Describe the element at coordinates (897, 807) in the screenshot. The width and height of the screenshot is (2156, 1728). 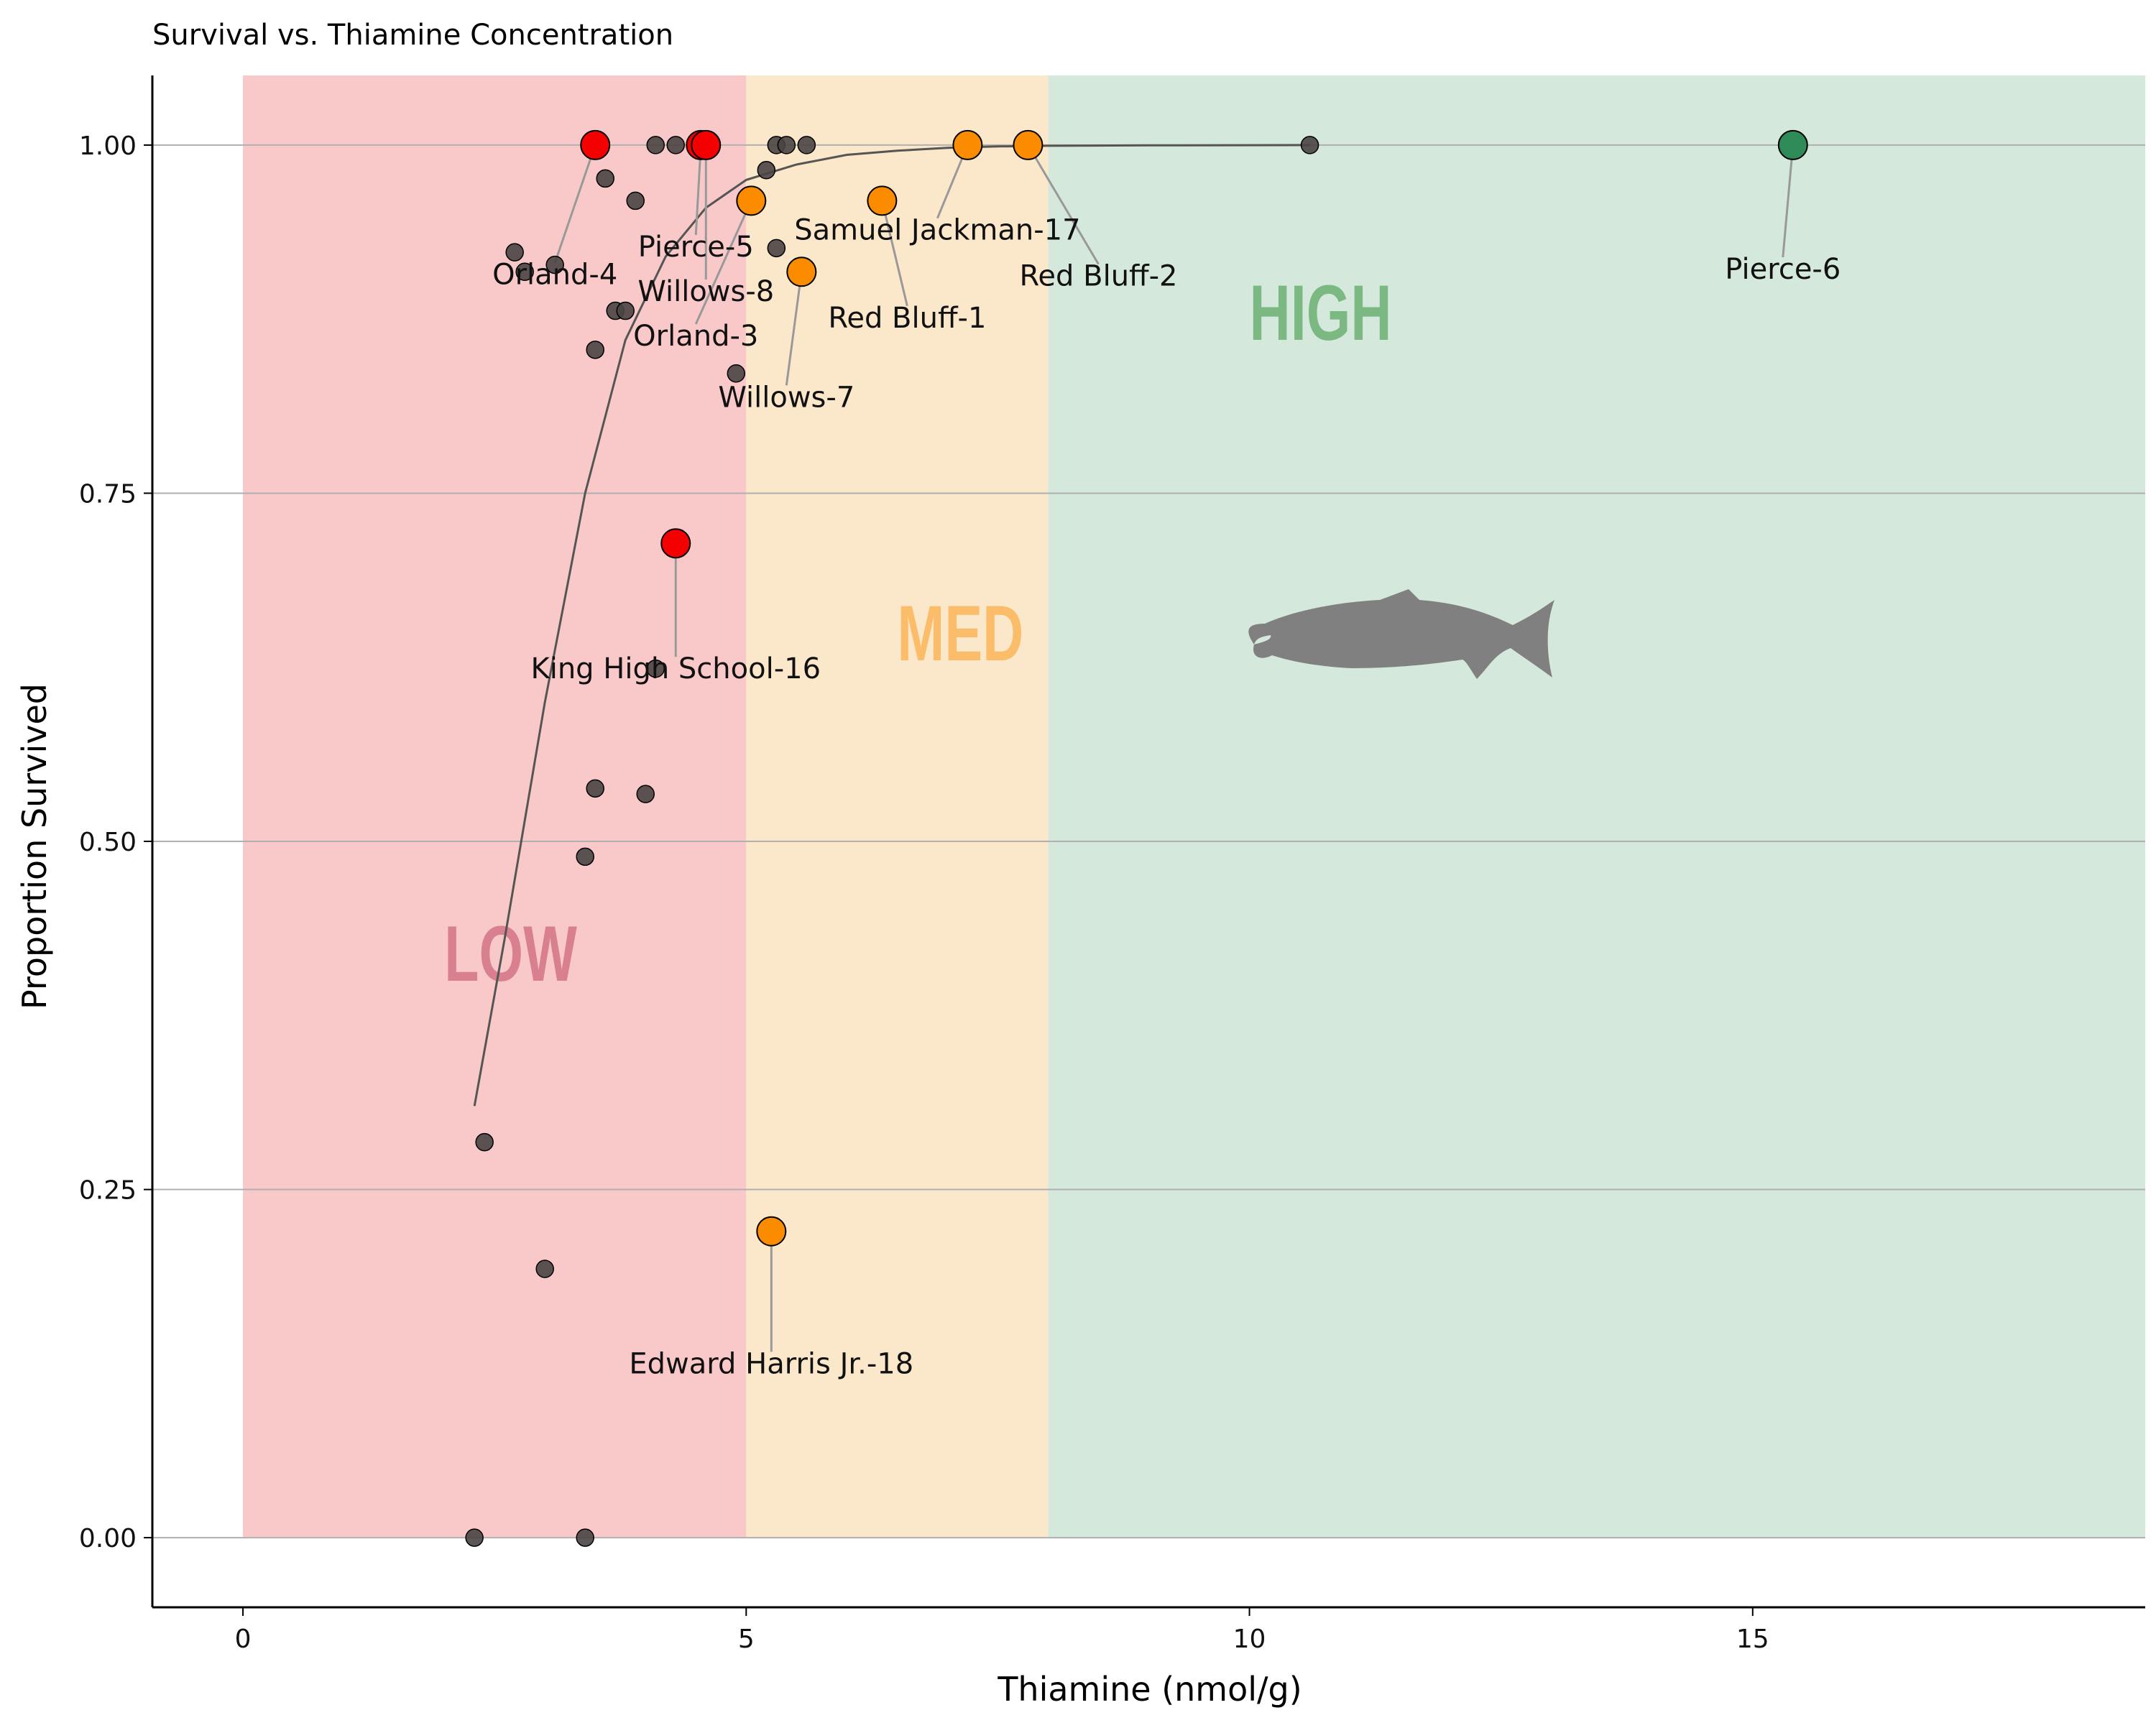
I see `zone-med` at that location.